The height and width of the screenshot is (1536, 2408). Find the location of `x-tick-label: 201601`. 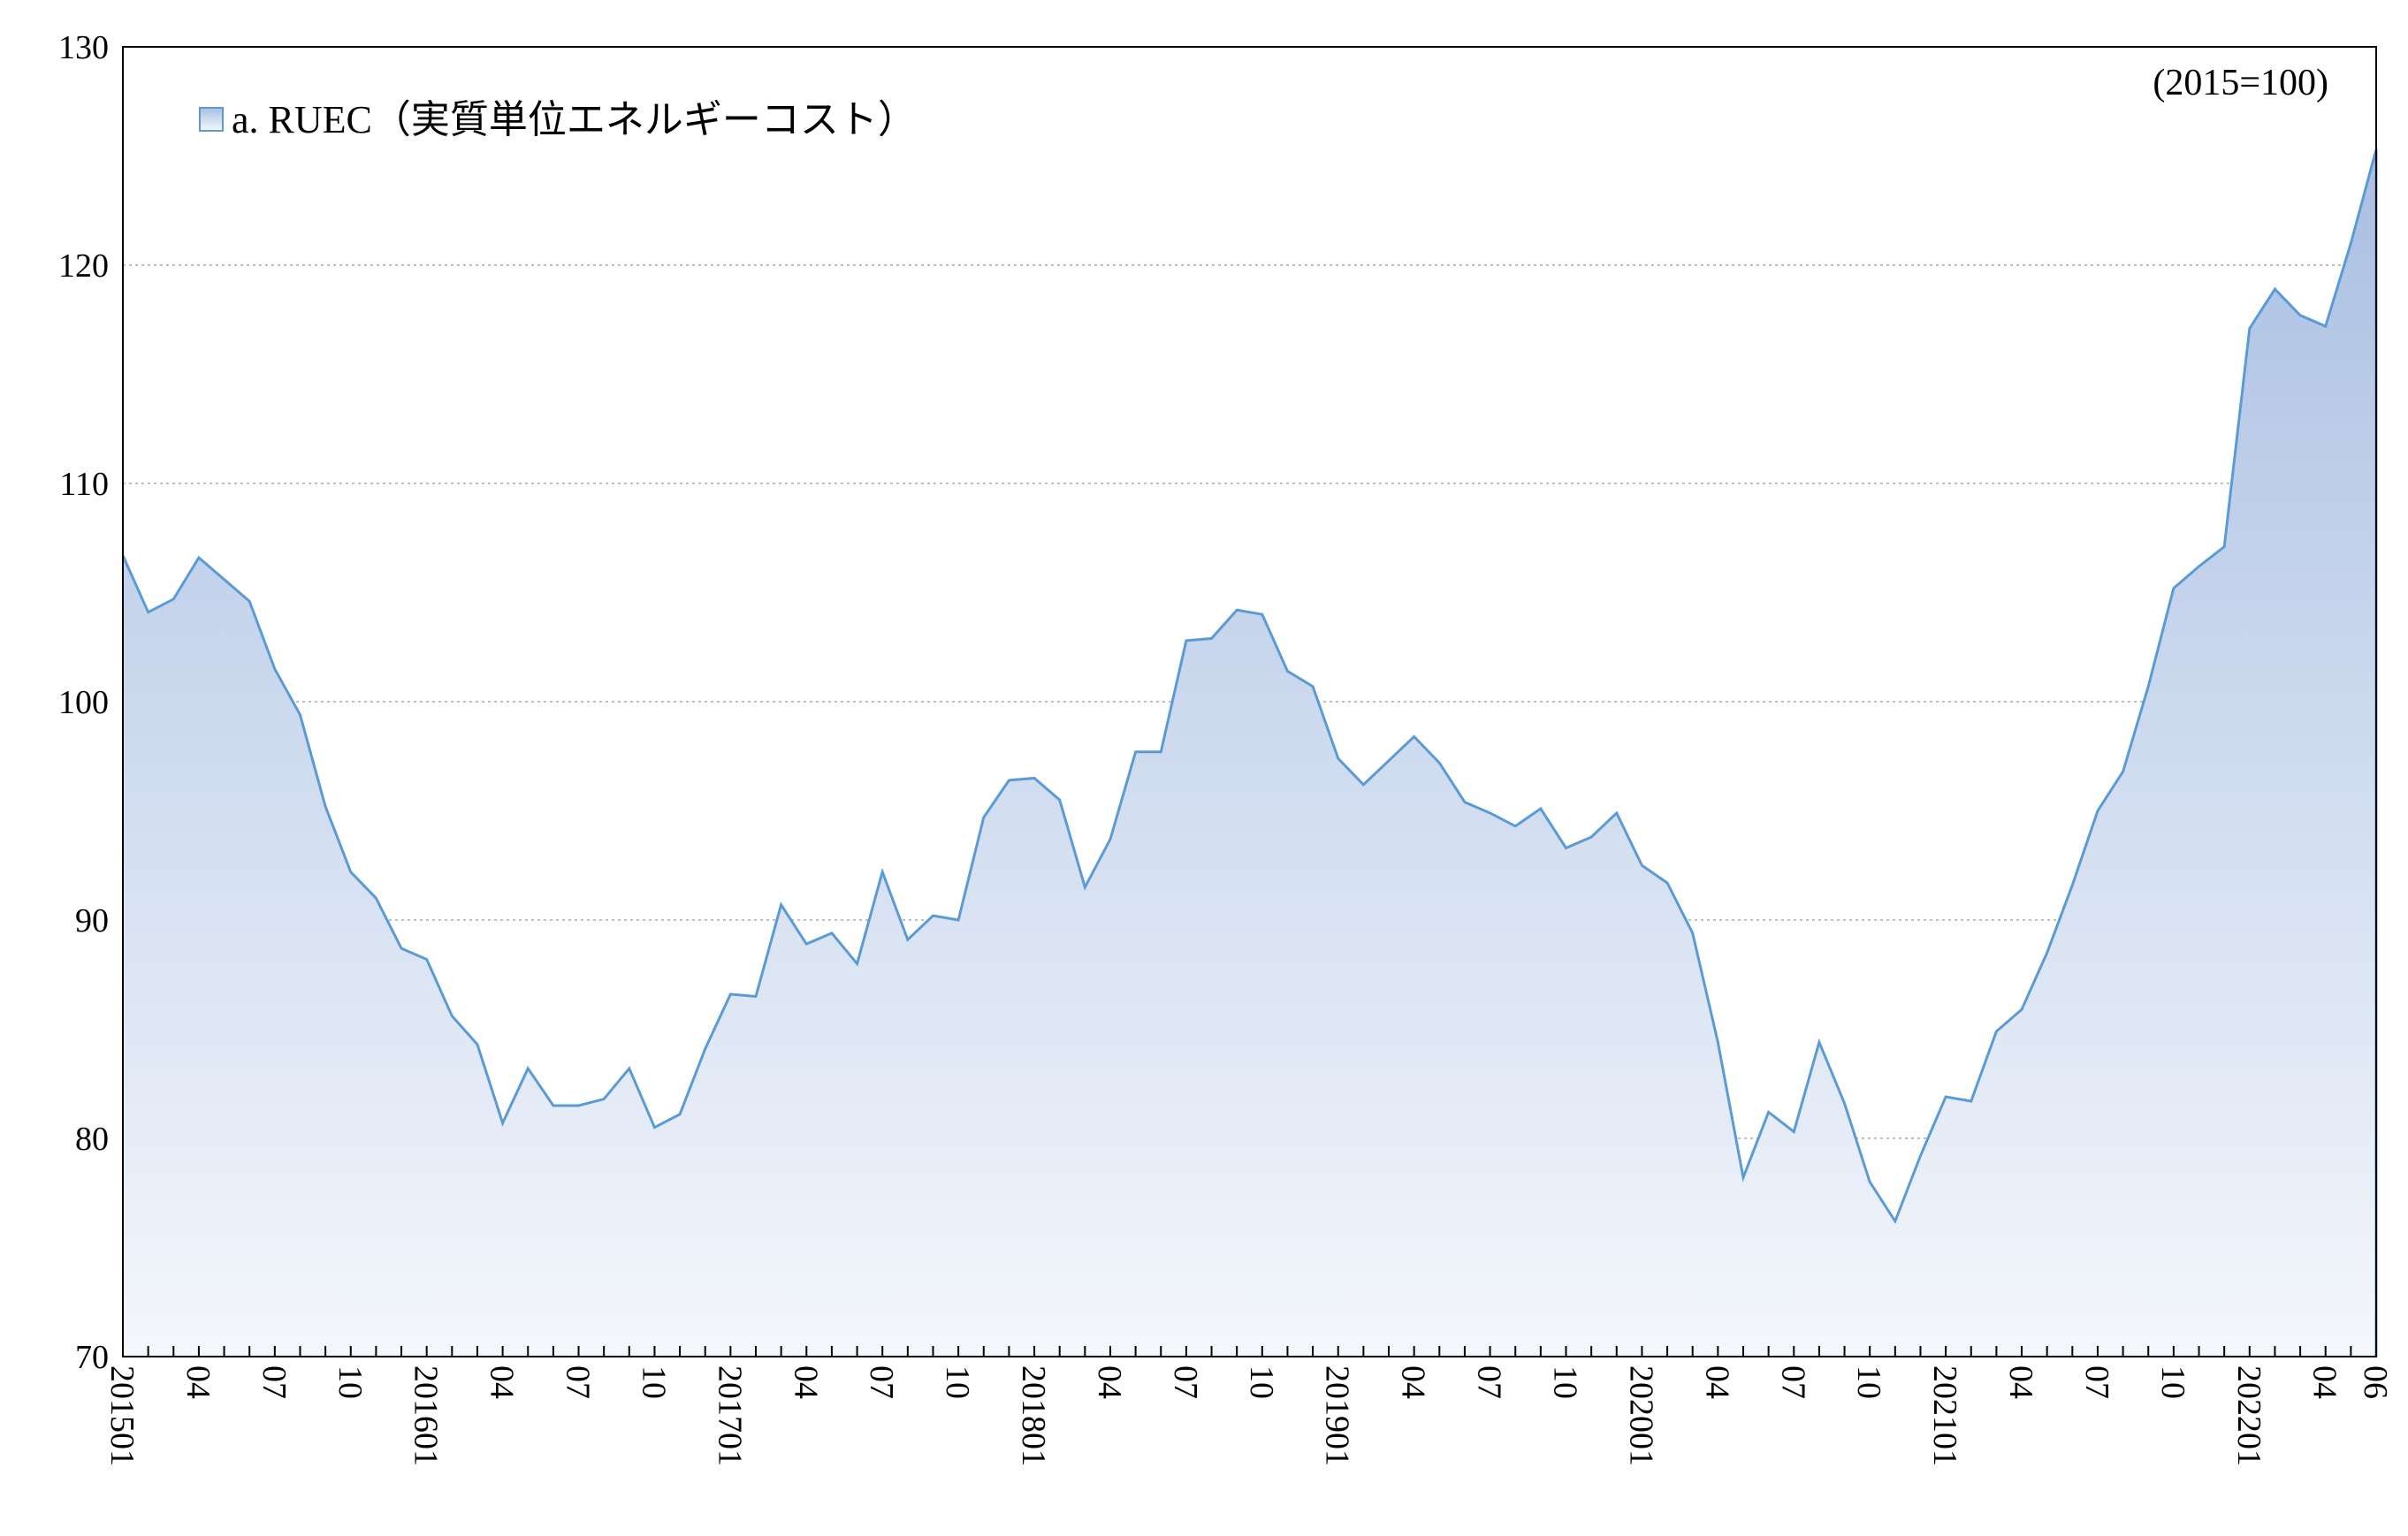

x-tick-label: 201601 is located at coordinates (426, 1415).